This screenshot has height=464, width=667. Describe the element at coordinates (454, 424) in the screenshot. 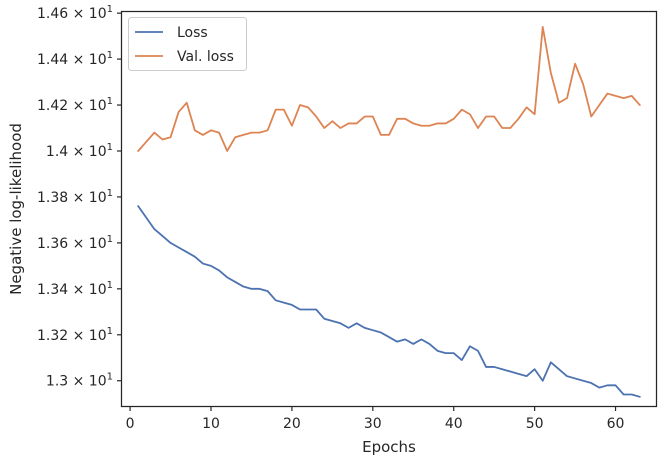

I see `x-tick-label: 40` at that location.